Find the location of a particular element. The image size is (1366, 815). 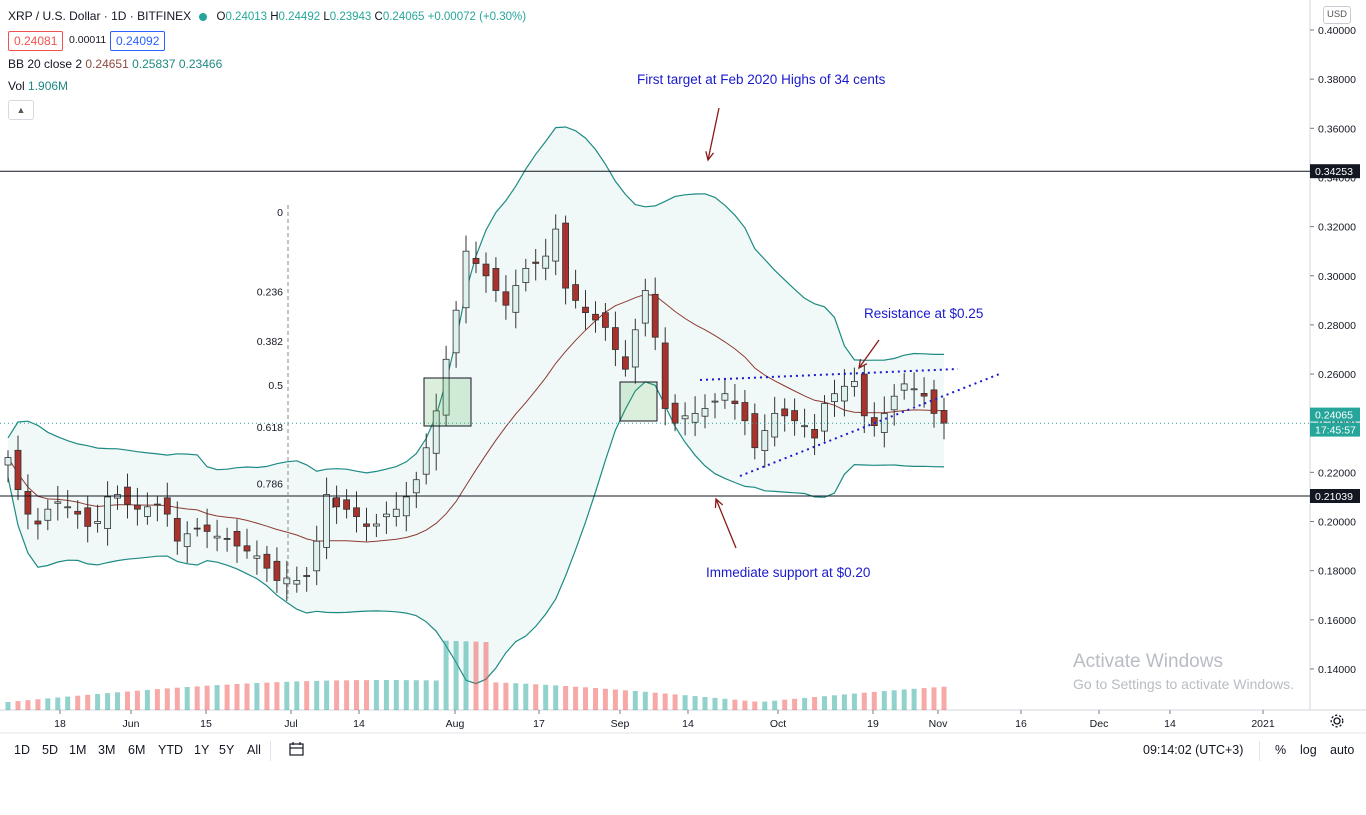

toolbar-divider is located at coordinates (270, 751).